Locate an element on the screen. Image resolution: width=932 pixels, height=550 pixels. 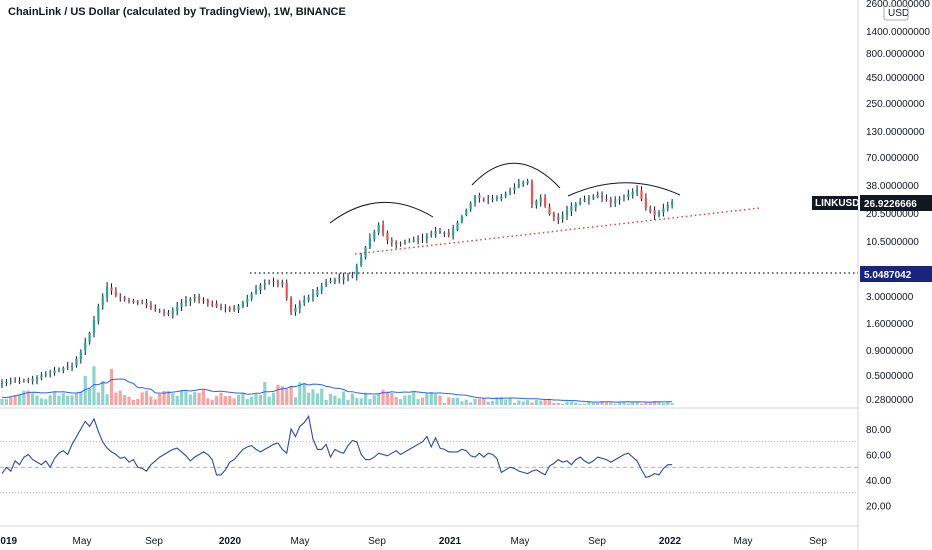
price-tick-label: 1.6000000 is located at coordinates (890, 324).